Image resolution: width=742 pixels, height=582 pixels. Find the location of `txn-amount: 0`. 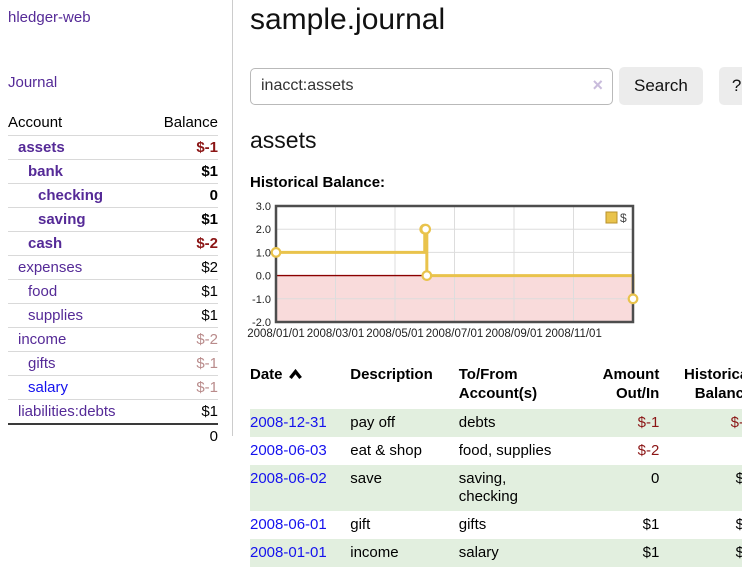

txn-amount: 0 is located at coordinates (655, 478).